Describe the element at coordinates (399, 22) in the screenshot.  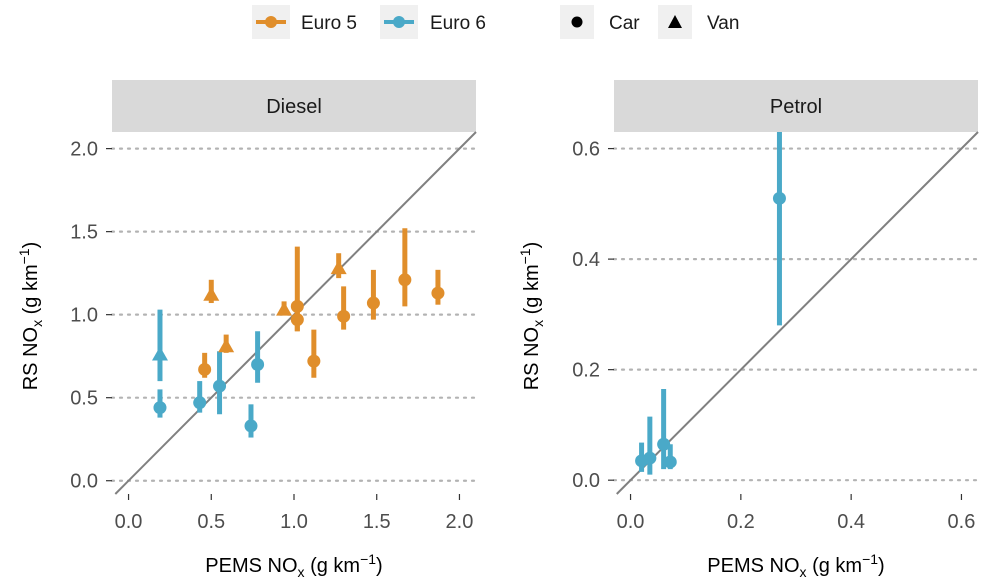
I see `legend-euro6-dot` at that location.